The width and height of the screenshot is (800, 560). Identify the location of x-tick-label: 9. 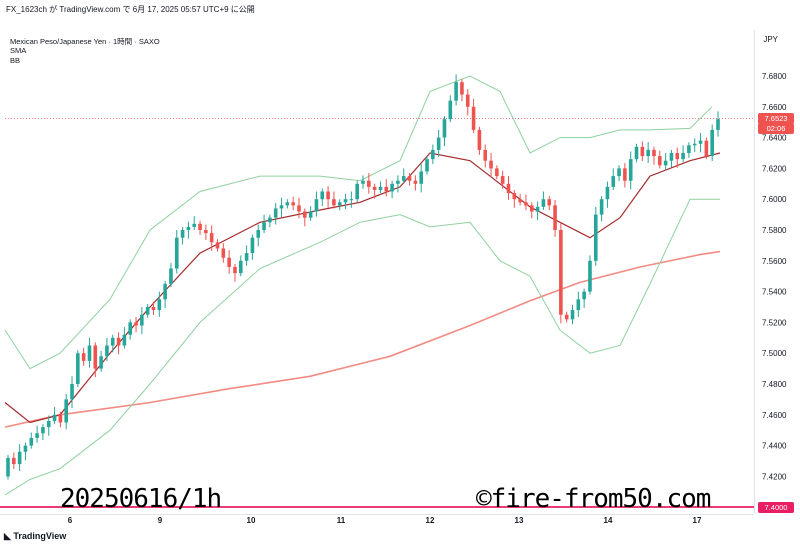
(160, 520).